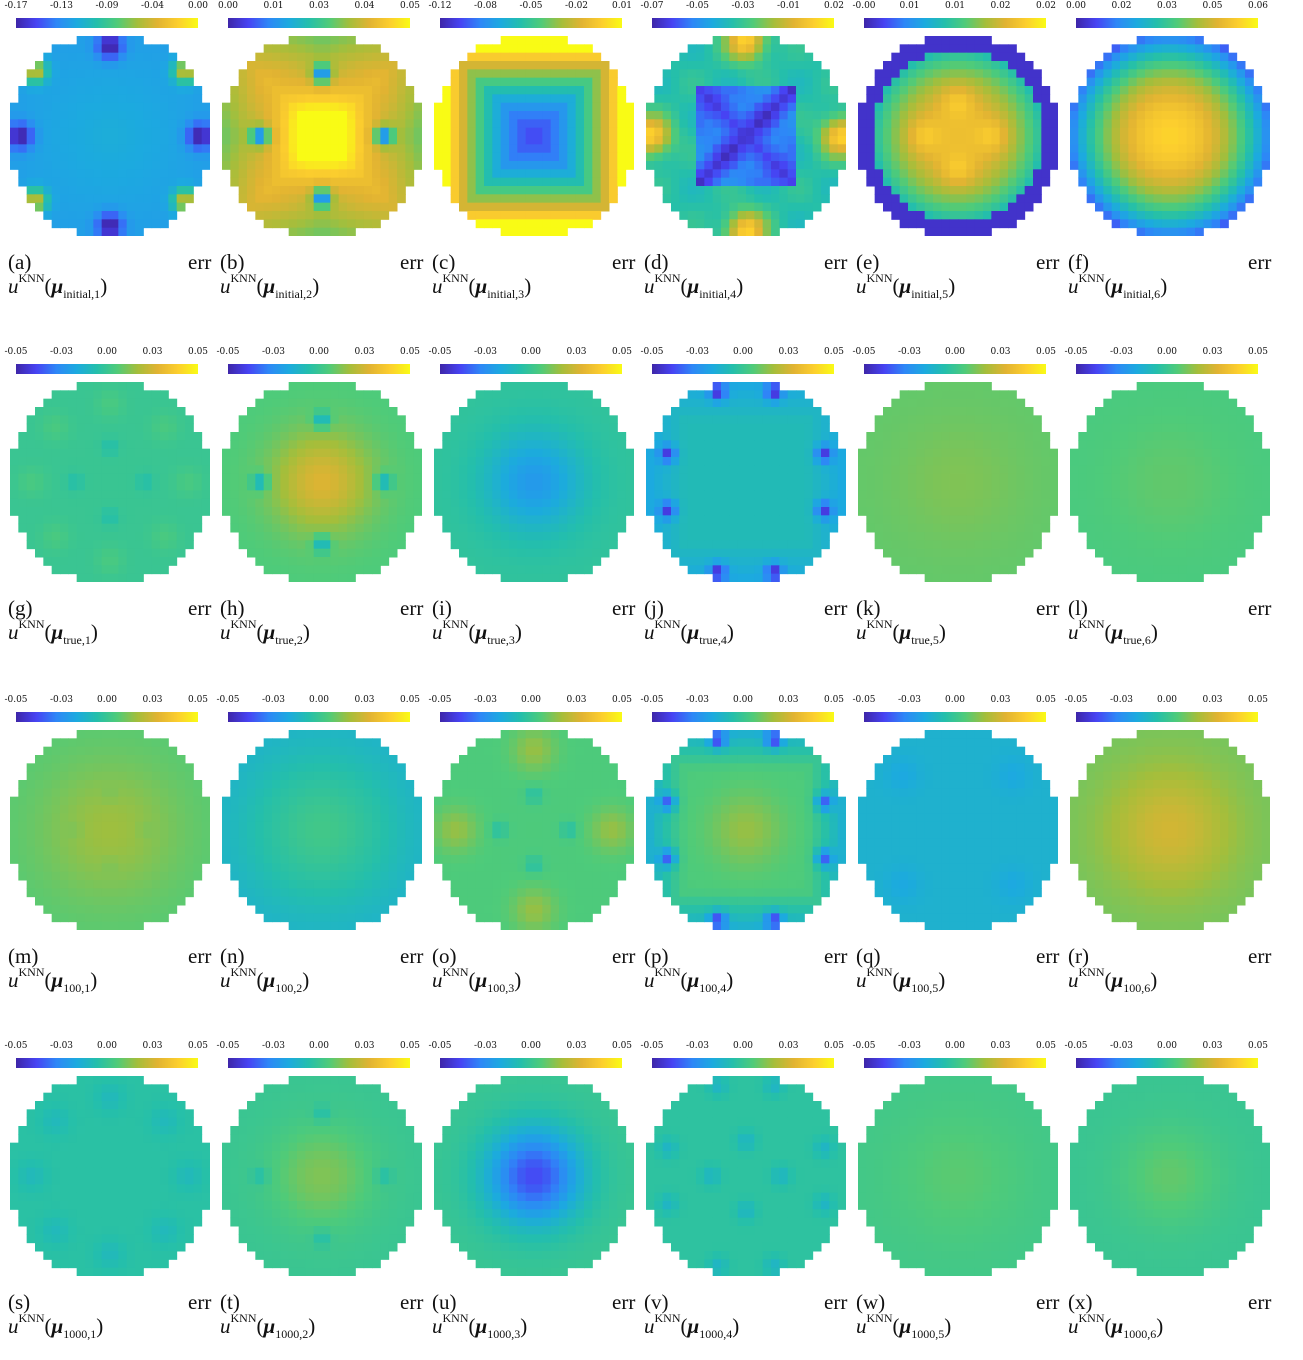  Describe the element at coordinates (697, 352) in the screenshot. I see `colorbar-tick-label: -0.03` at that location.